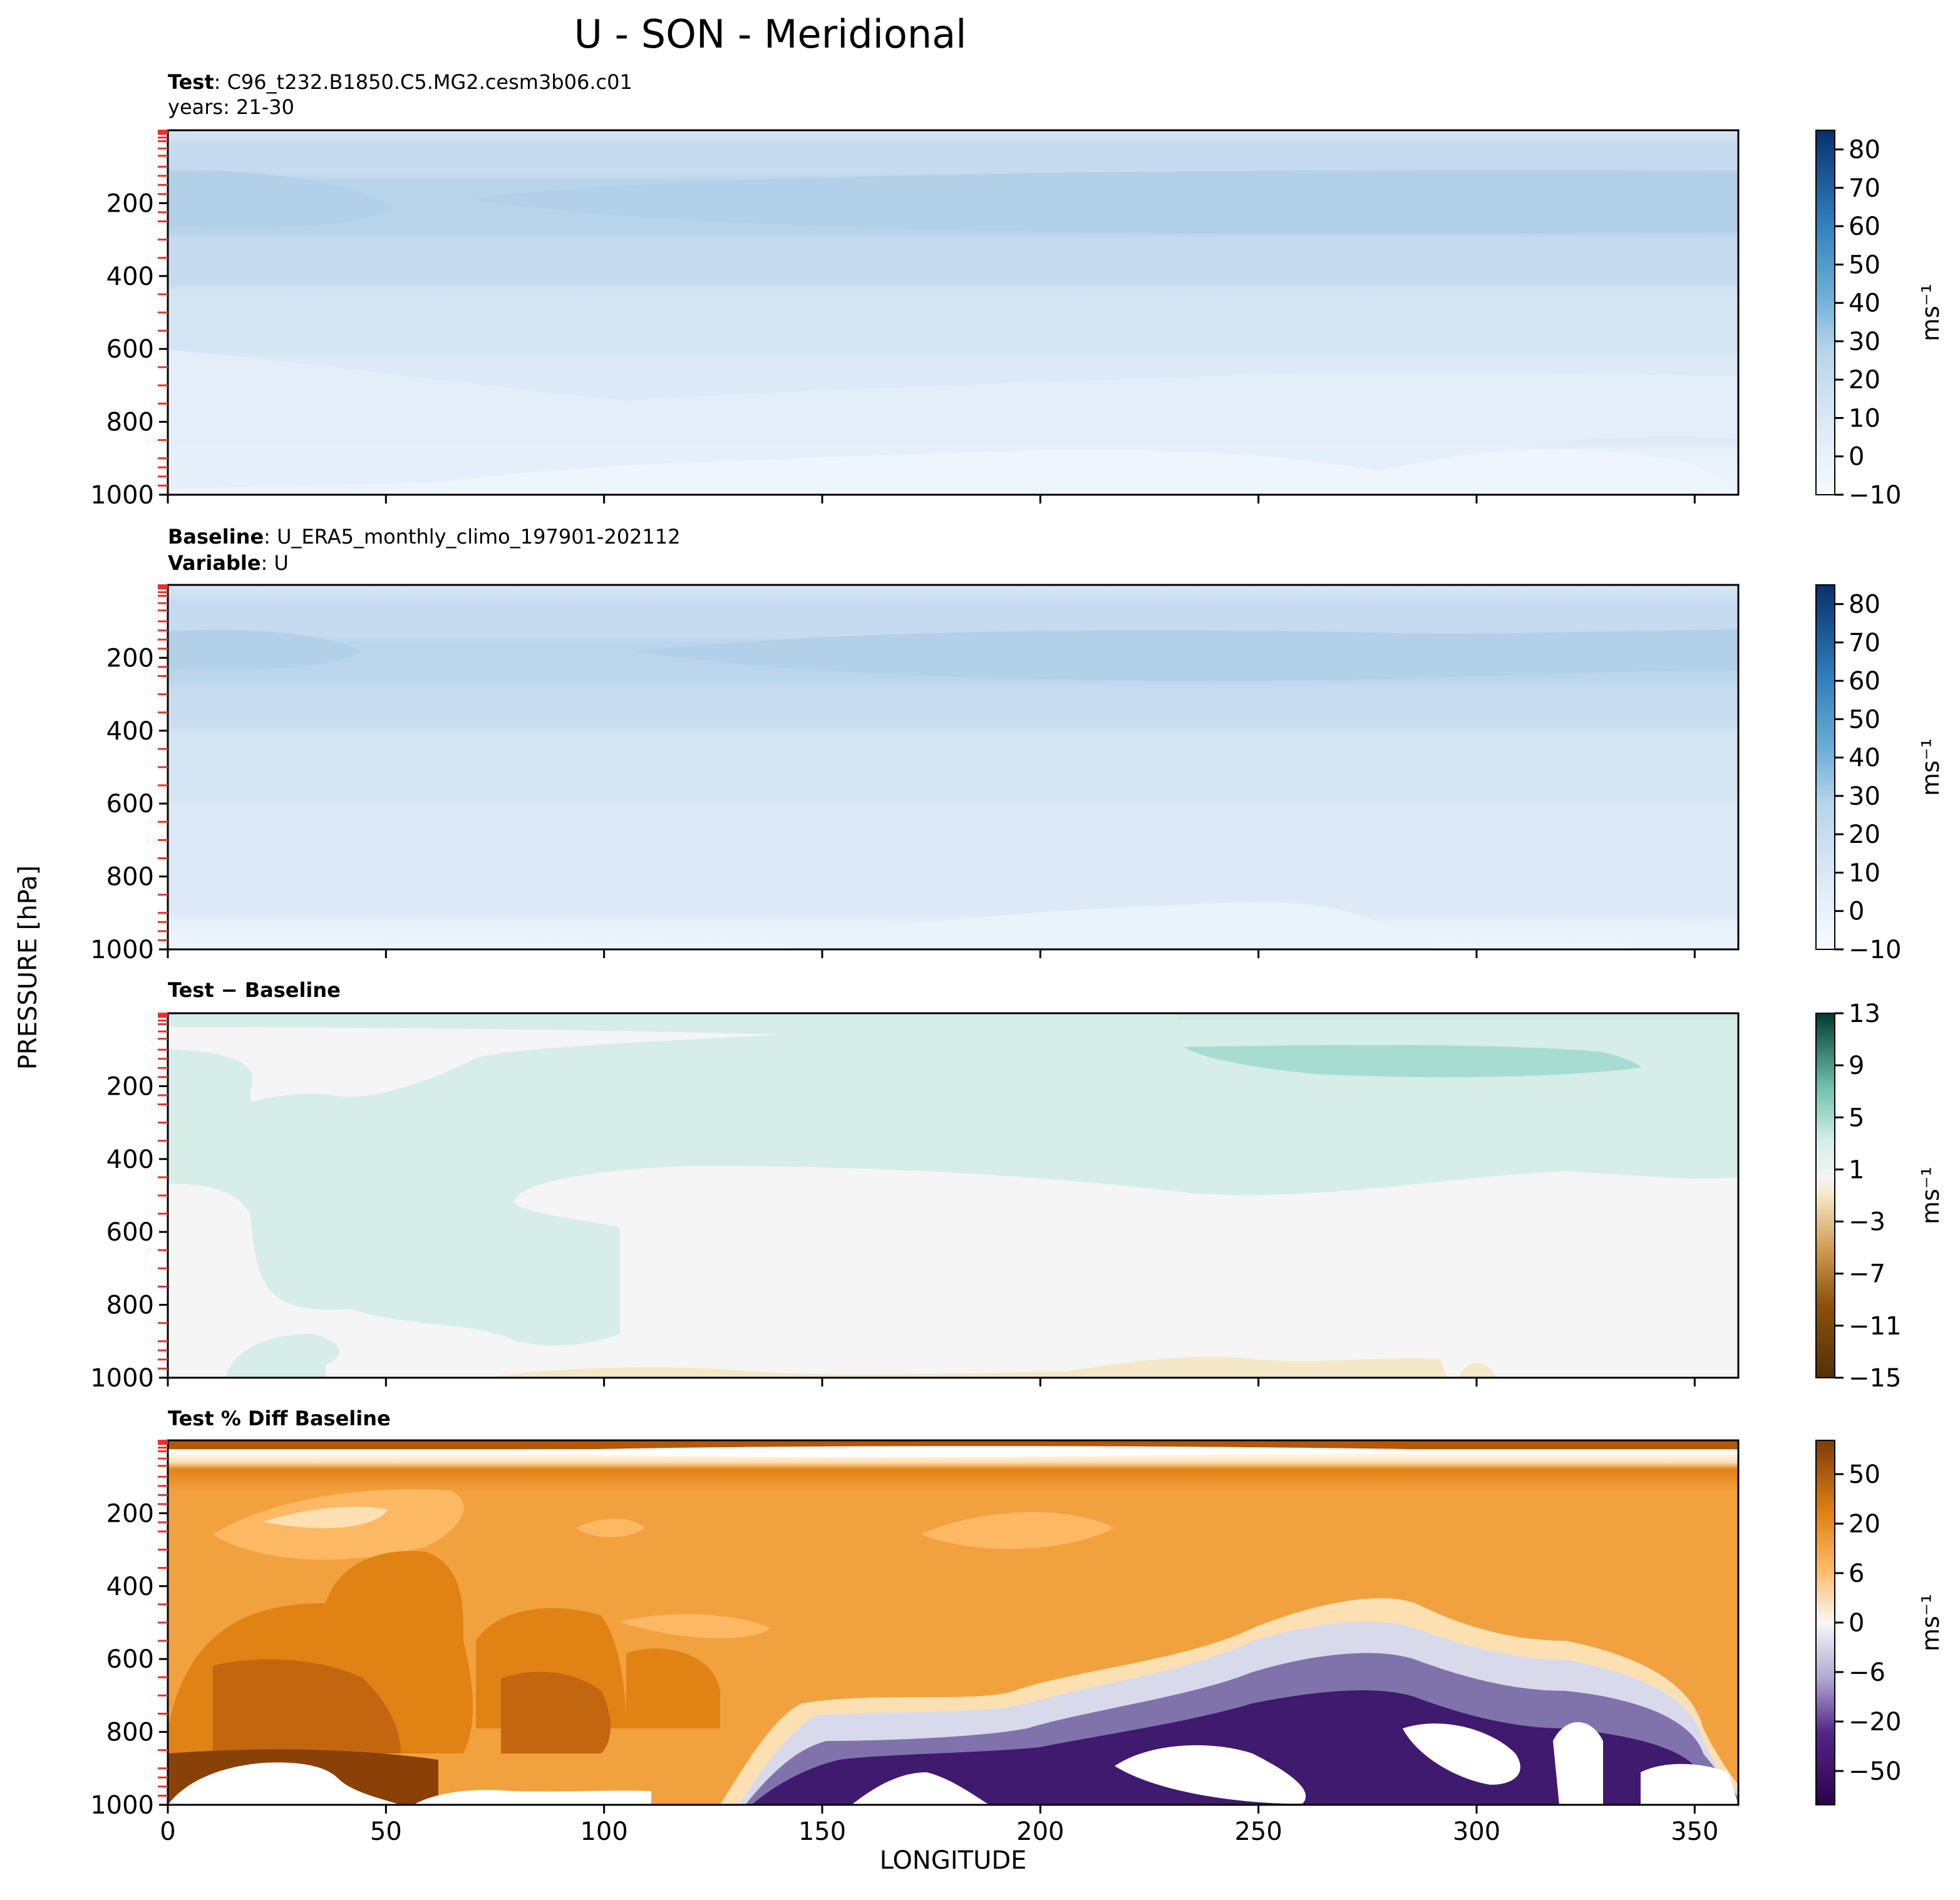 The height and width of the screenshot is (1900, 1960). What do you see at coordinates (1857, 1117) in the screenshot?
I see `colorbar-tick-label: 5` at bounding box center [1857, 1117].